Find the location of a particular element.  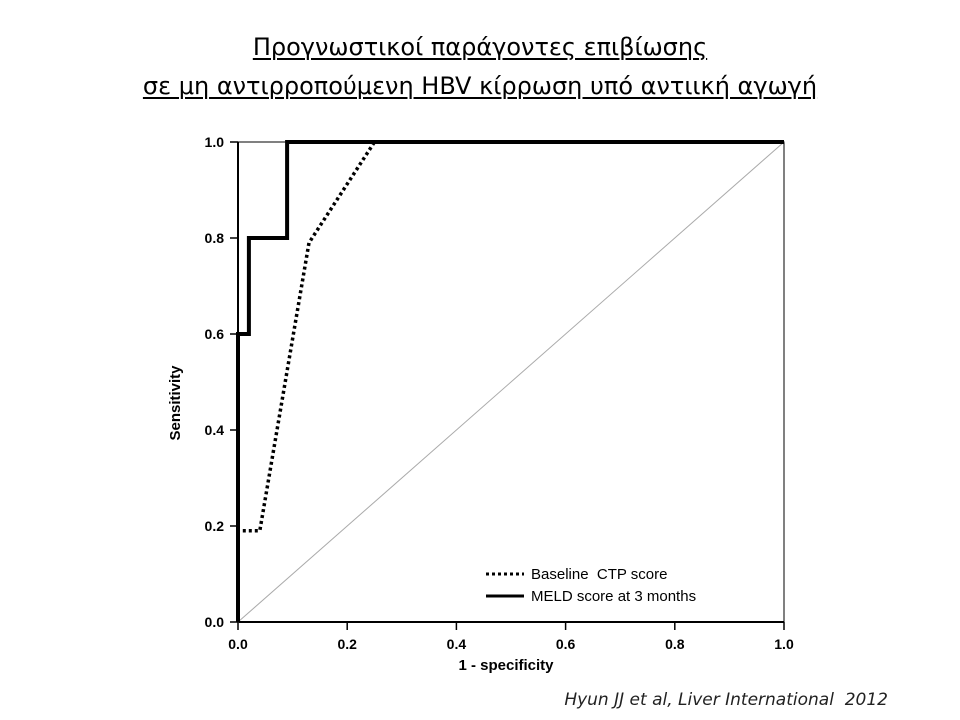

x-tick-label: 0.6 is located at coordinates (566, 644).